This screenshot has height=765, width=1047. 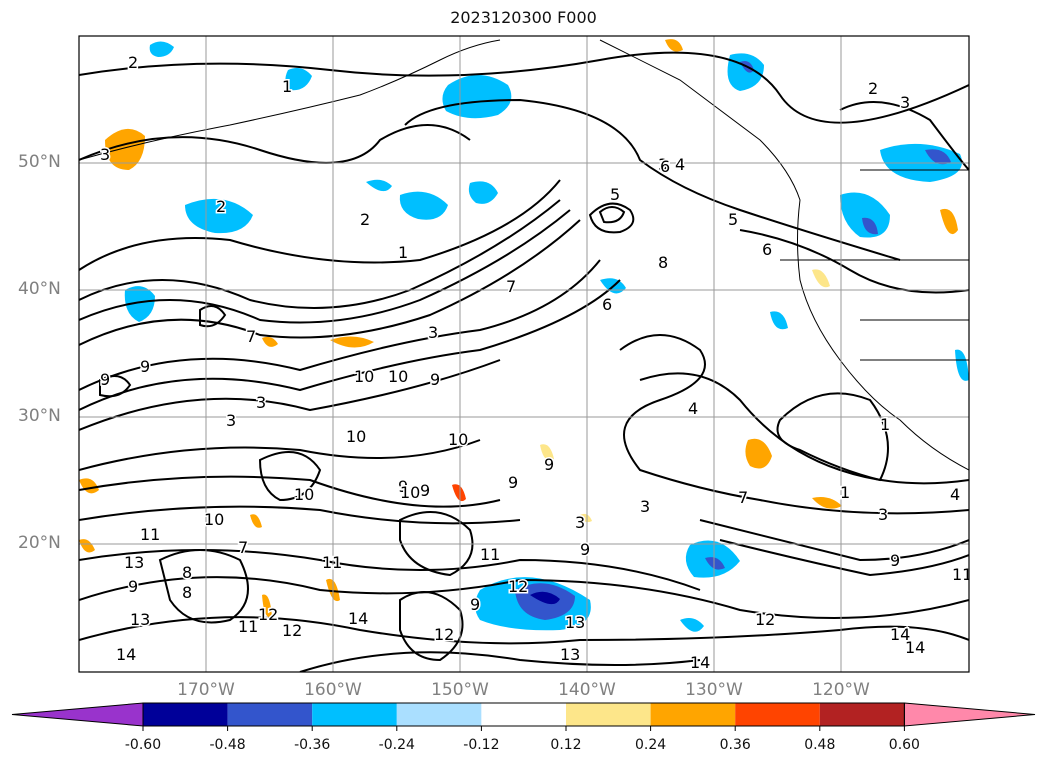 What do you see at coordinates (523, 17) in the screenshot?
I see `map-title: 2023120300 F000` at bounding box center [523, 17].